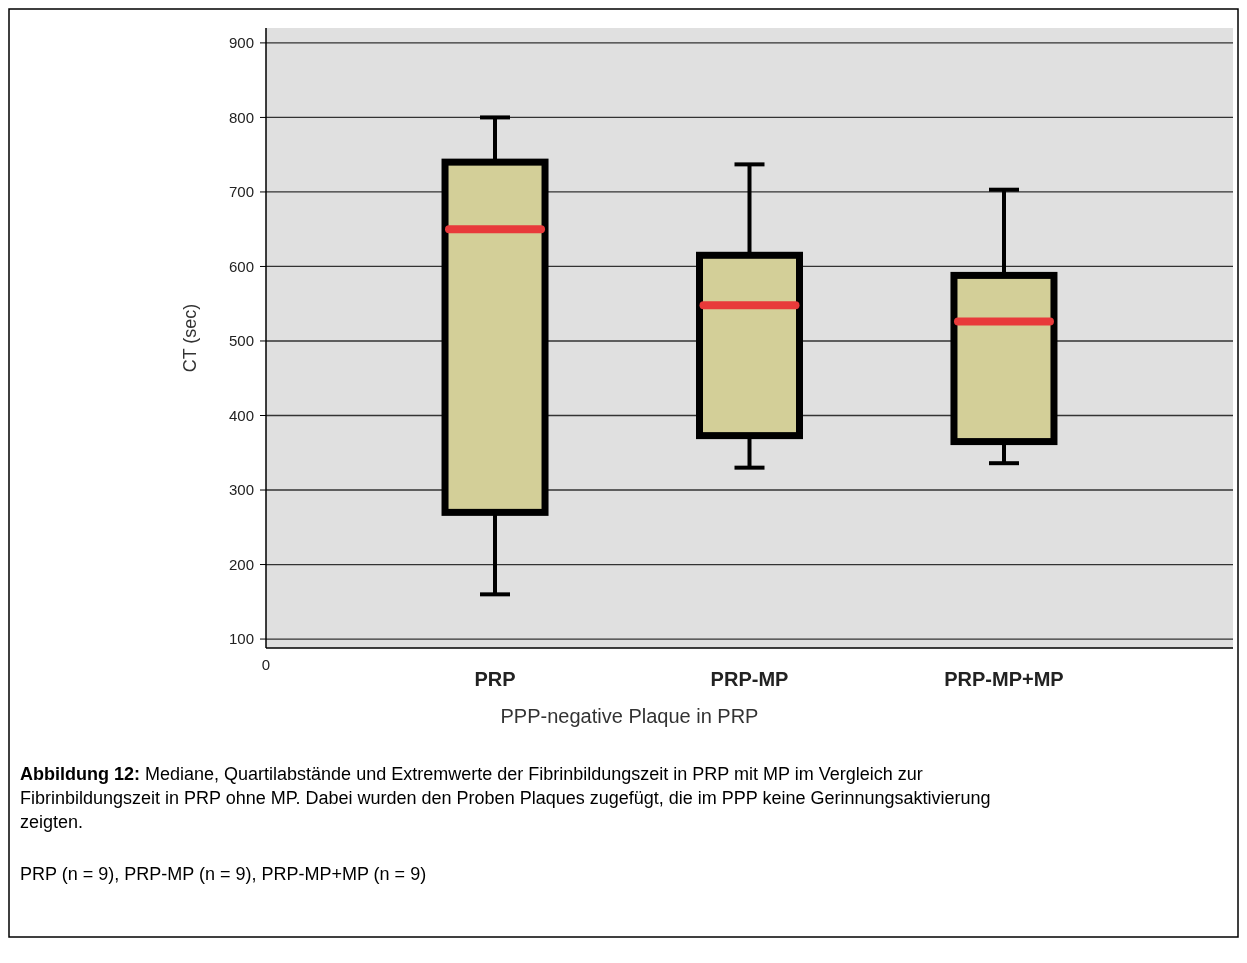  Describe the element at coordinates (241, 43) in the screenshot. I see `y-tick-label: 900` at that location.